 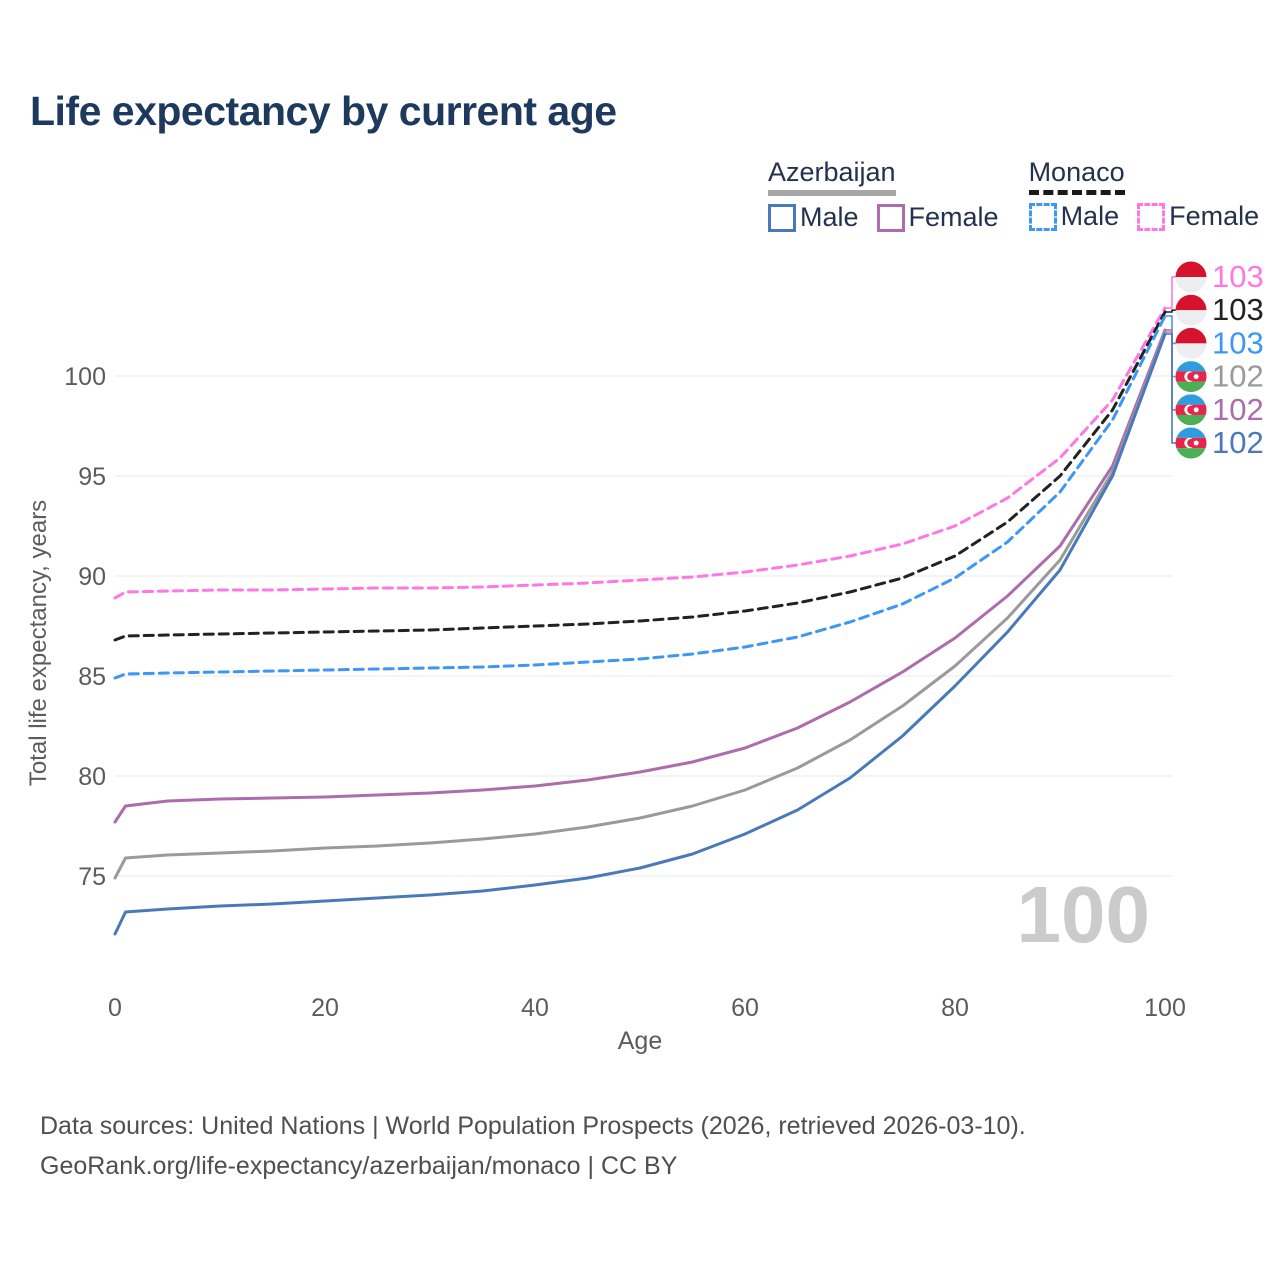 What do you see at coordinates (535, 1008) in the screenshot?
I see `x-tick-label: 40` at bounding box center [535, 1008].